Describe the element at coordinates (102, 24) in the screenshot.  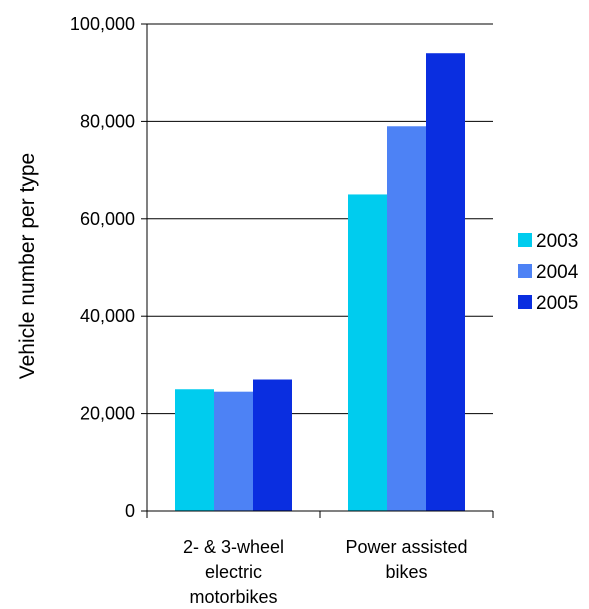
I see `y-tick-label: 100,000` at that location.